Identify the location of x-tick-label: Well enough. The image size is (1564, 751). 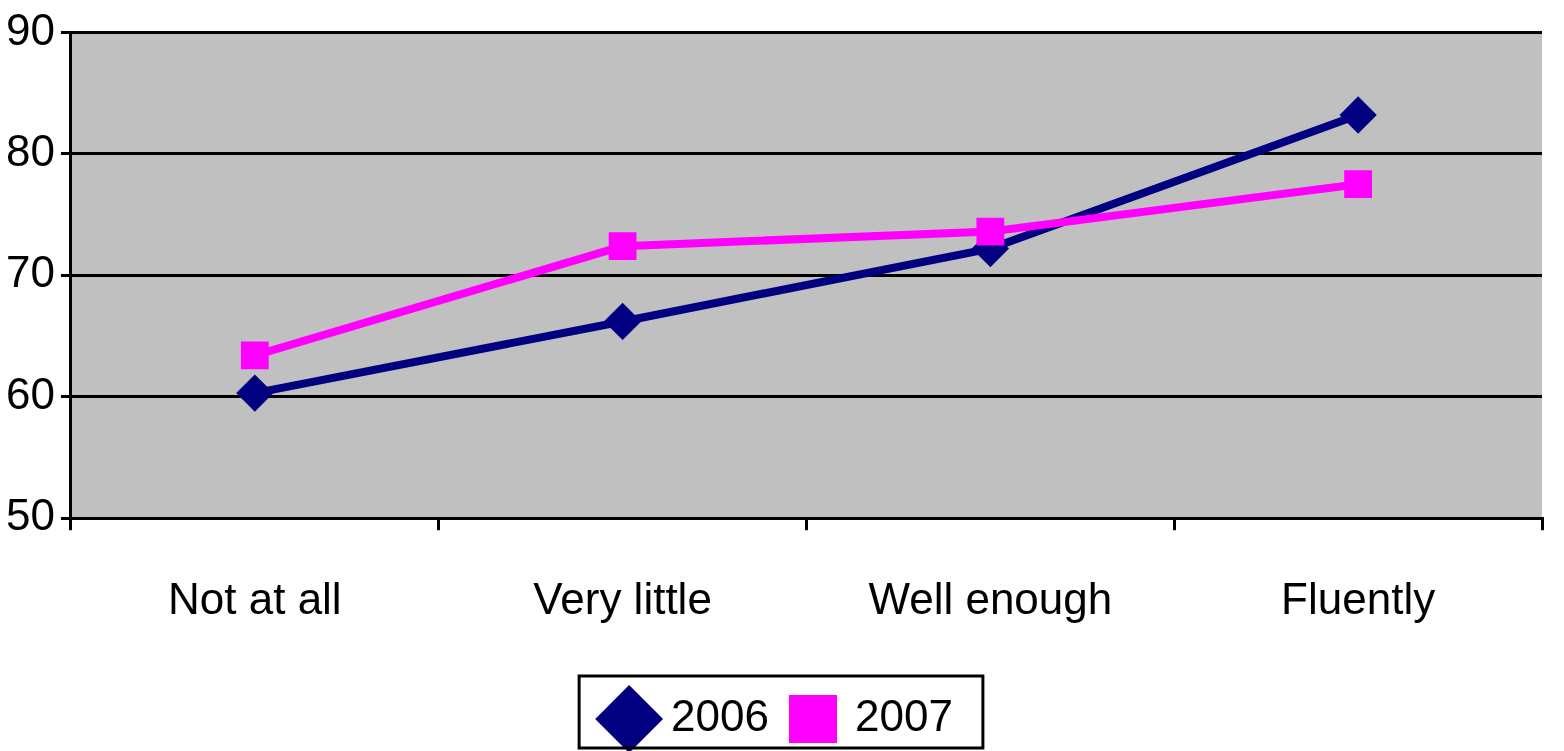
(990, 598).